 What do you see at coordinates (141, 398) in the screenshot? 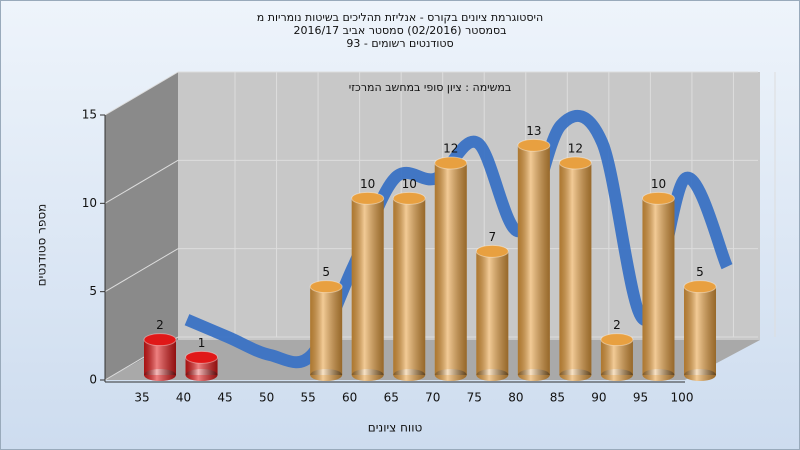
I see `x-tick-label: 35` at bounding box center [141, 398].